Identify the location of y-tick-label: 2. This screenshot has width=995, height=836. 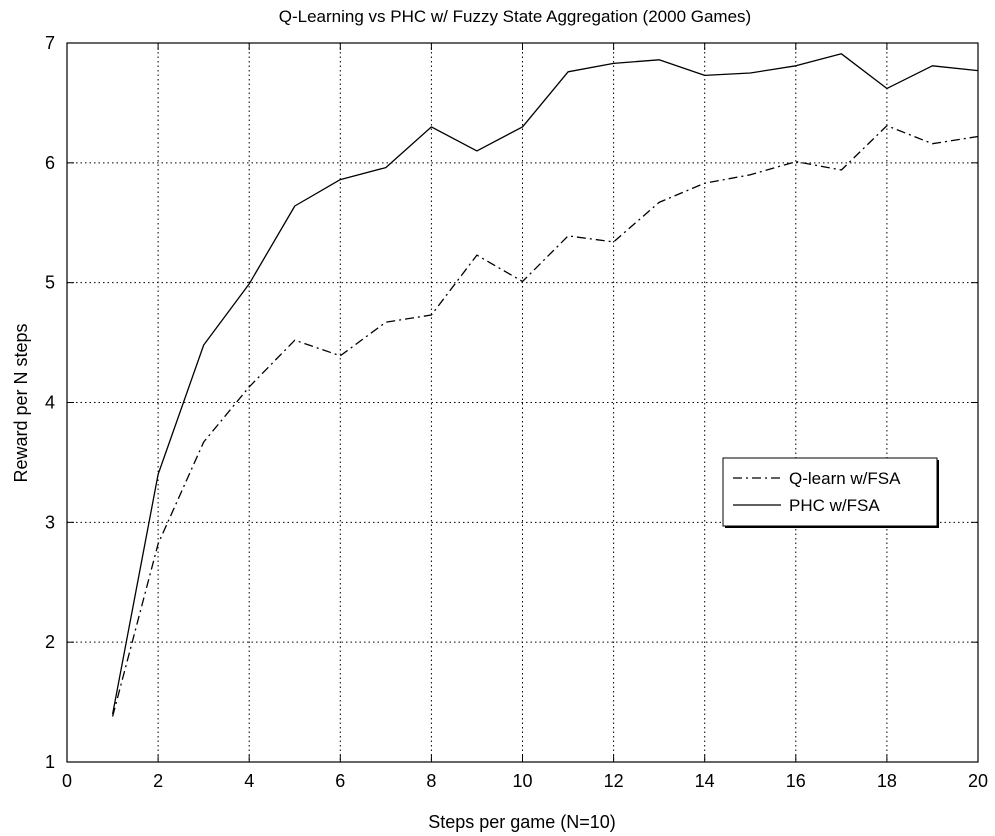
(50, 642).